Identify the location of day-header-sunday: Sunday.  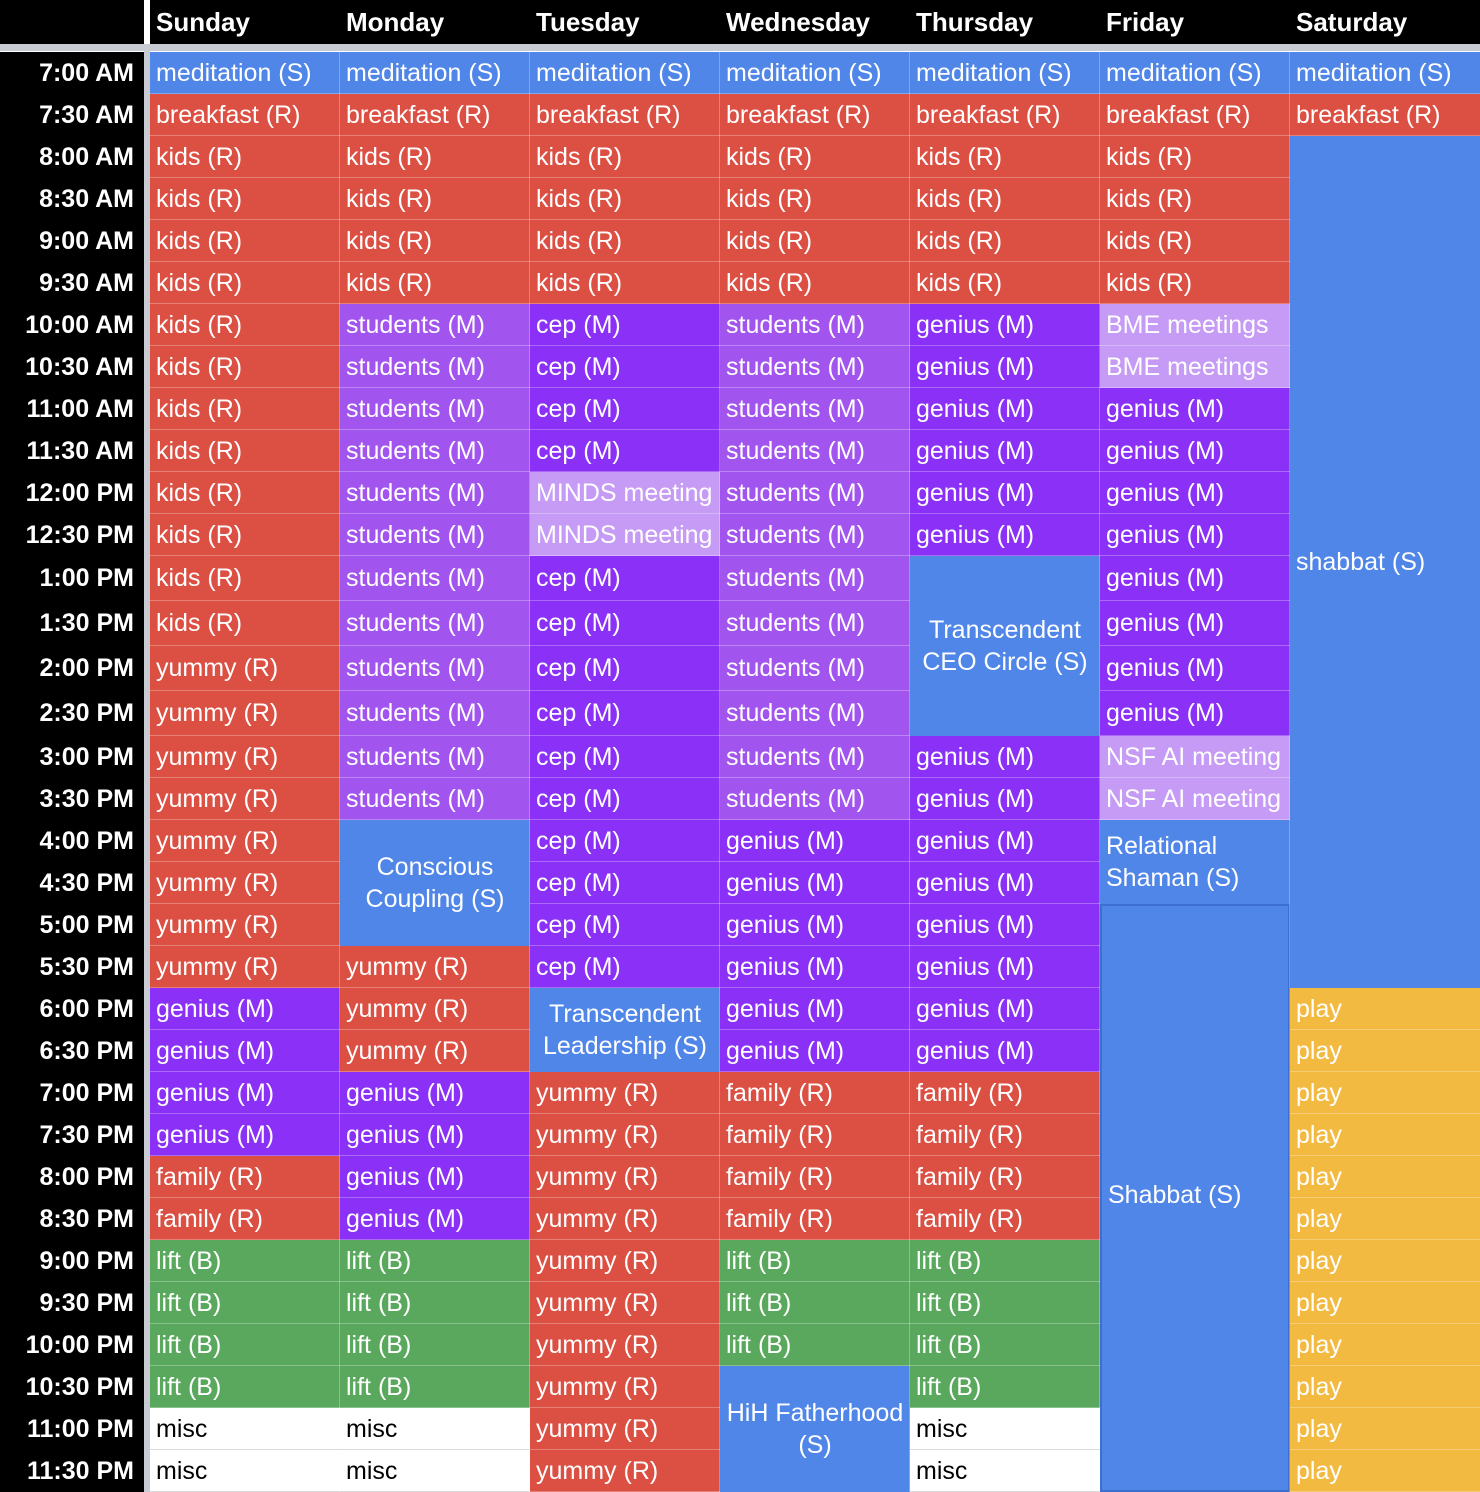
(245, 22).